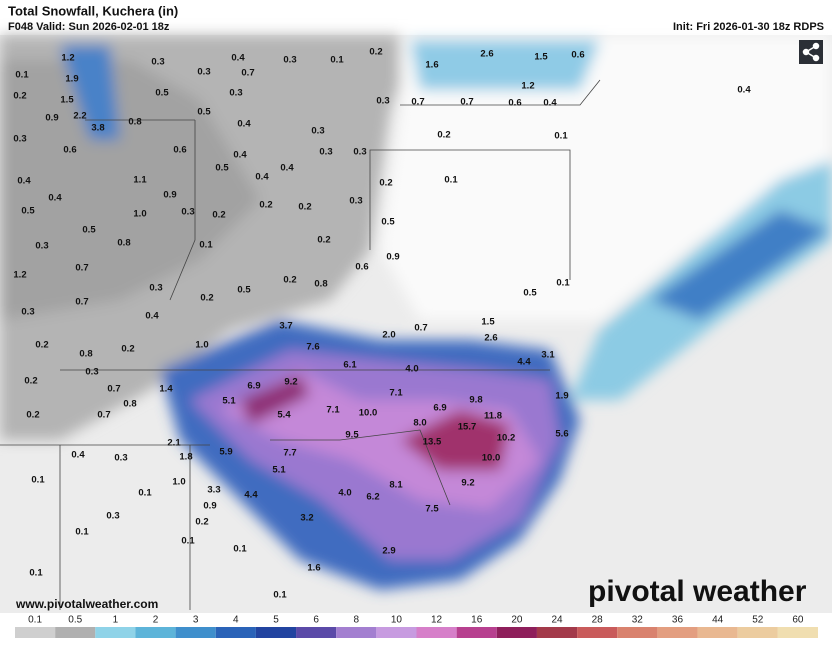 The width and height of the screenshot is (832, 645). What do you see at coordinates (467, 427) in the screenshot?
I see `point-label: 15.7` at bounding box center [467, 427].